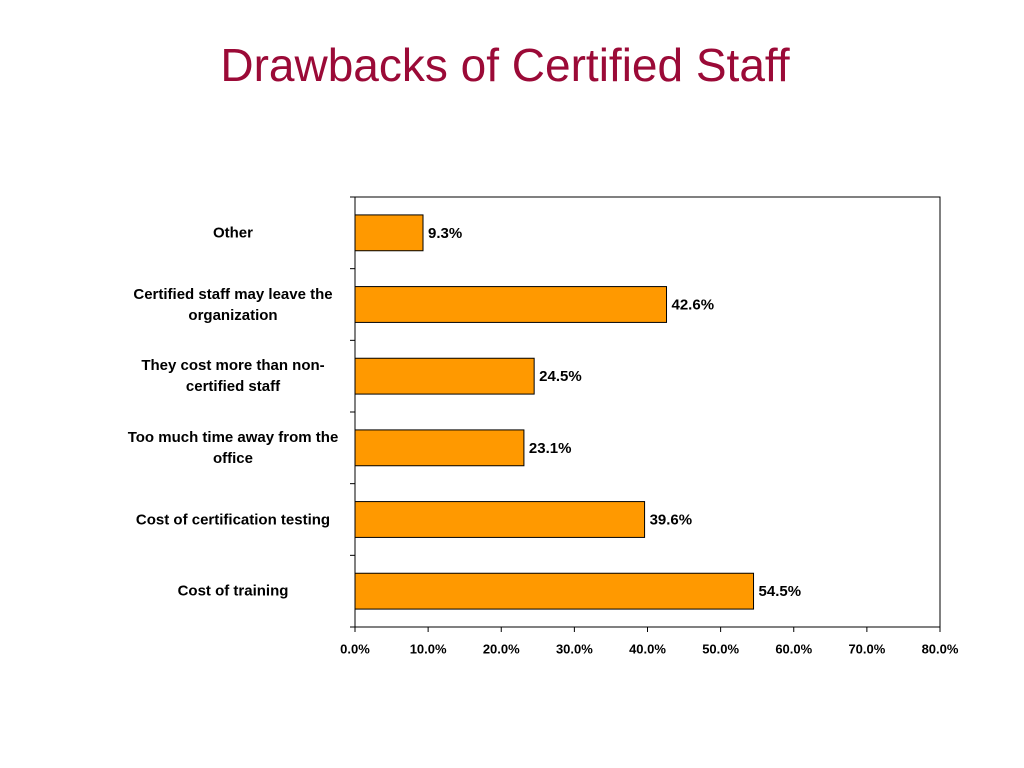 The image size is (1024, 768). Describe the element at coordinates (232, 233) in the screenshot. I see `y-tick-label: Other` at that location.